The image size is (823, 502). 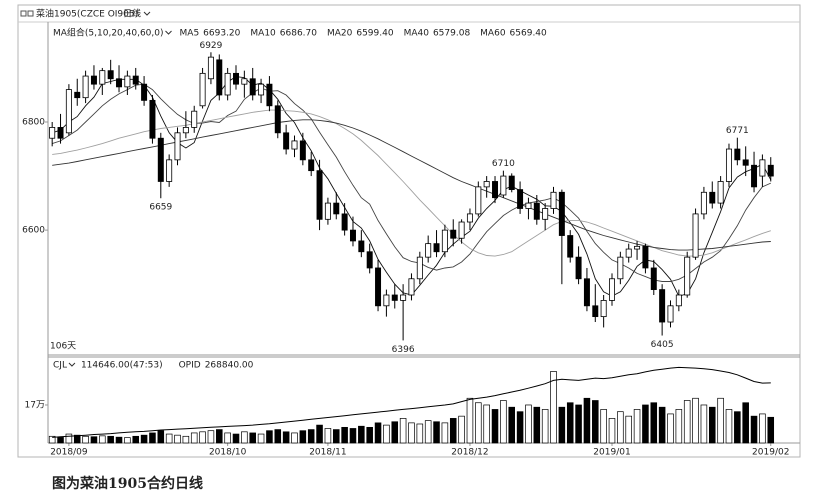 I want to click on days-label: 106天, so click(x=63, y=347).